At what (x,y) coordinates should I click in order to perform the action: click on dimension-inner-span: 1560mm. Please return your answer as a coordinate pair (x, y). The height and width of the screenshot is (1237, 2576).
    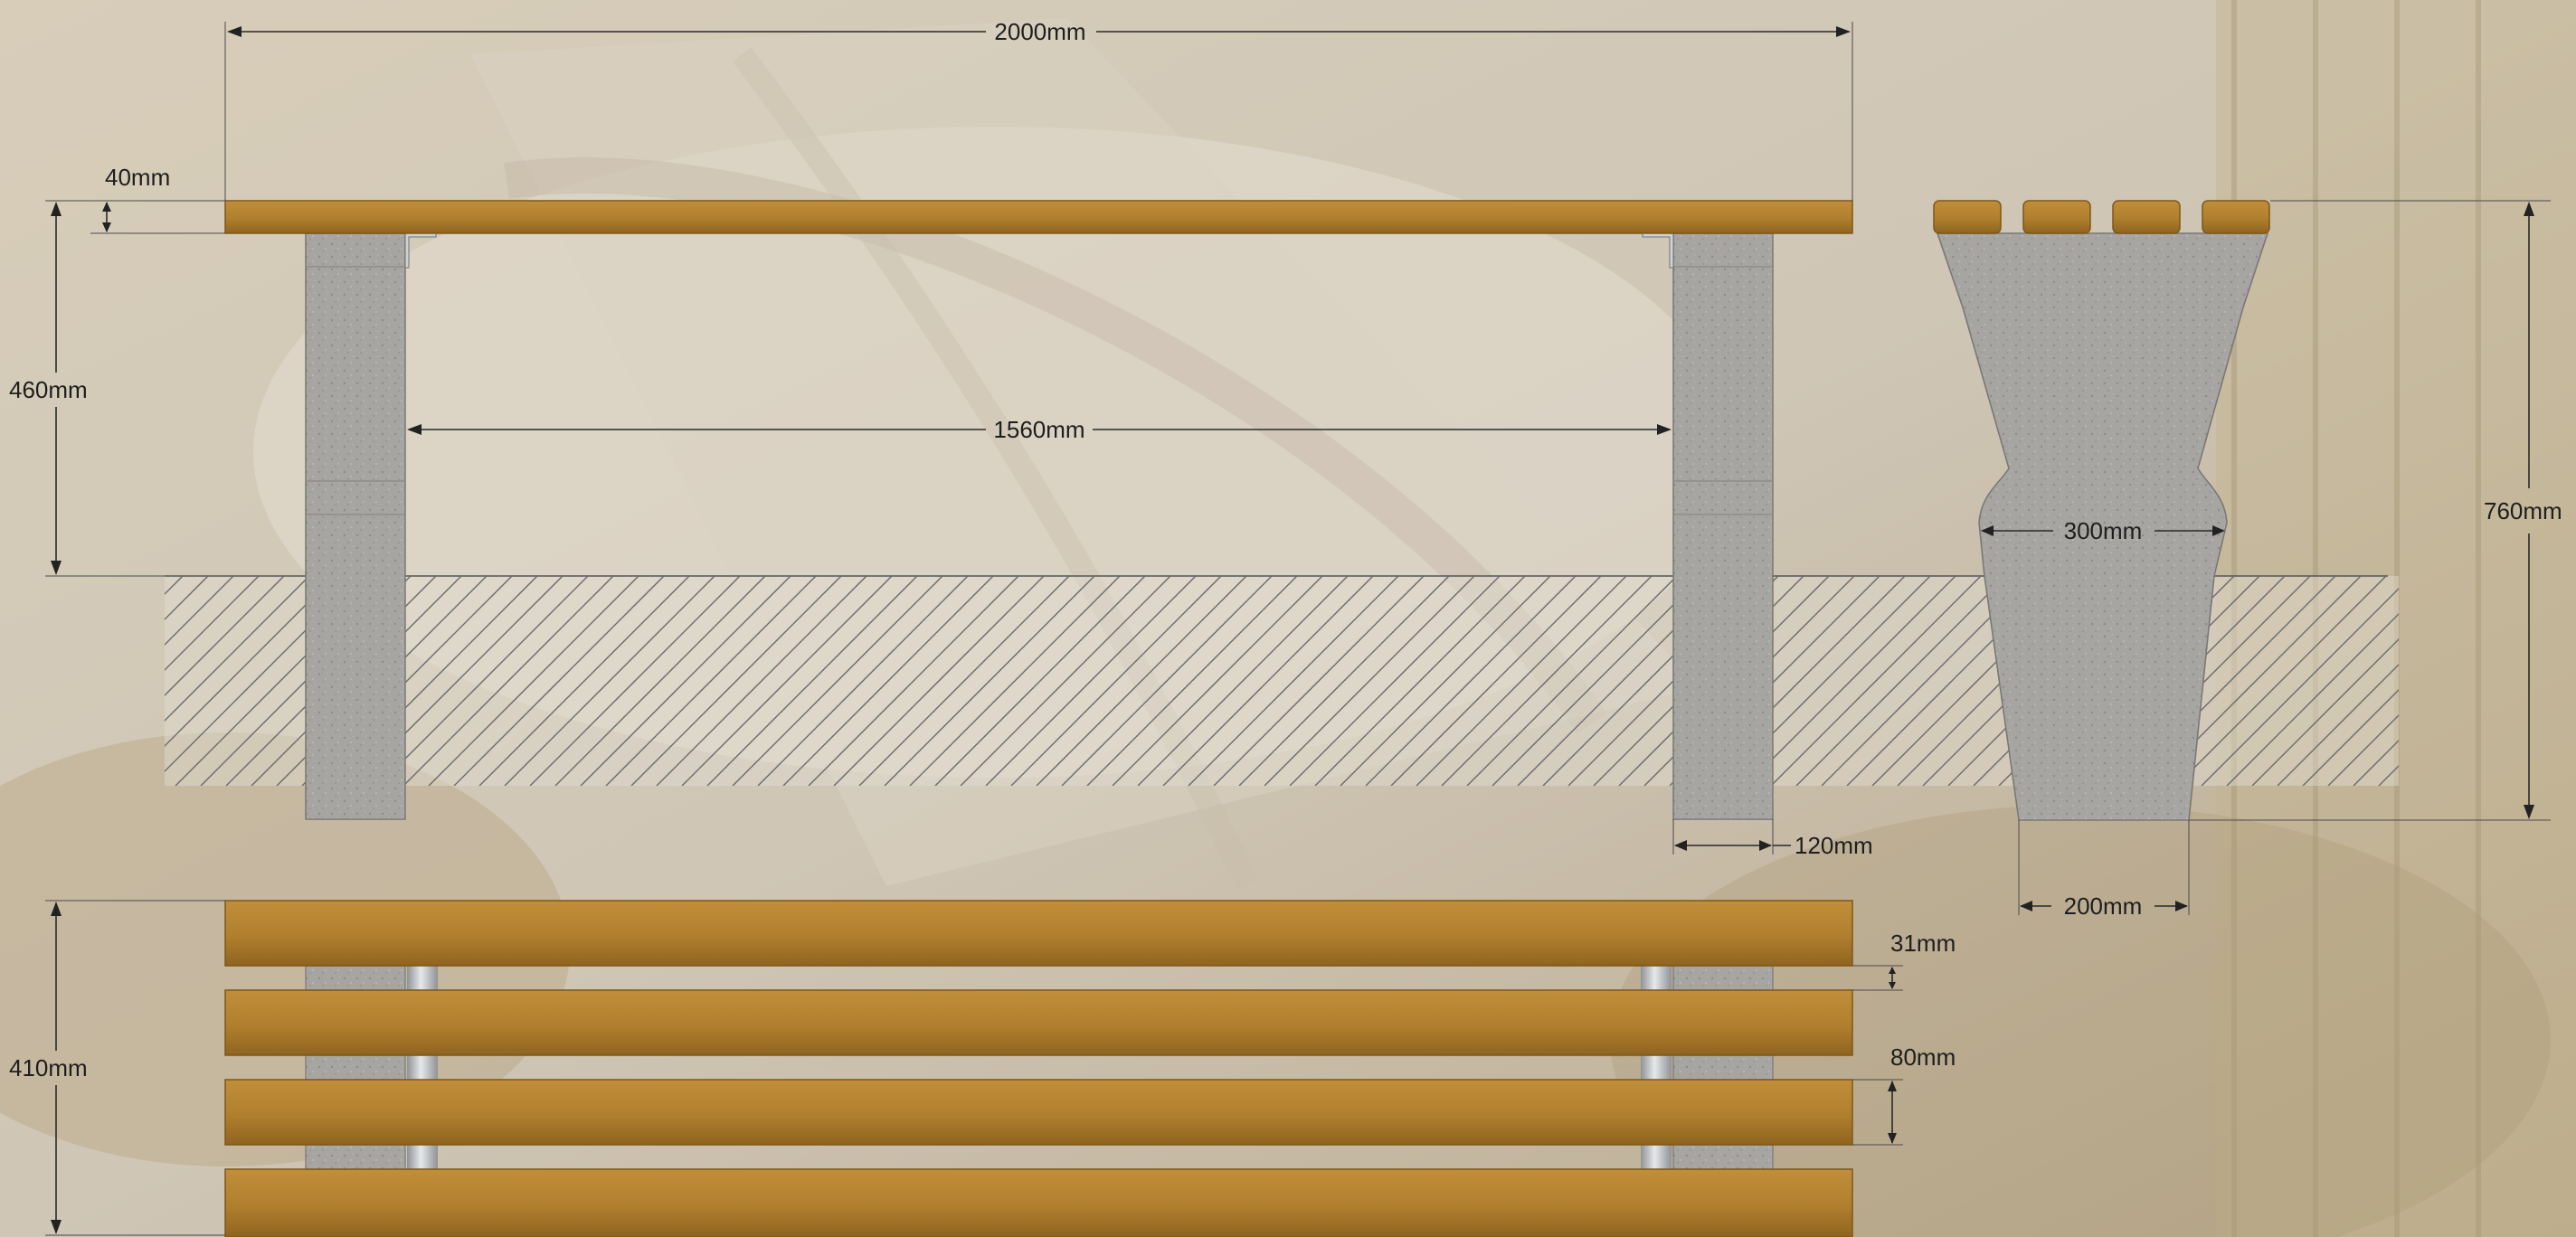
    Looking at the image, I should click on (1039, 430).